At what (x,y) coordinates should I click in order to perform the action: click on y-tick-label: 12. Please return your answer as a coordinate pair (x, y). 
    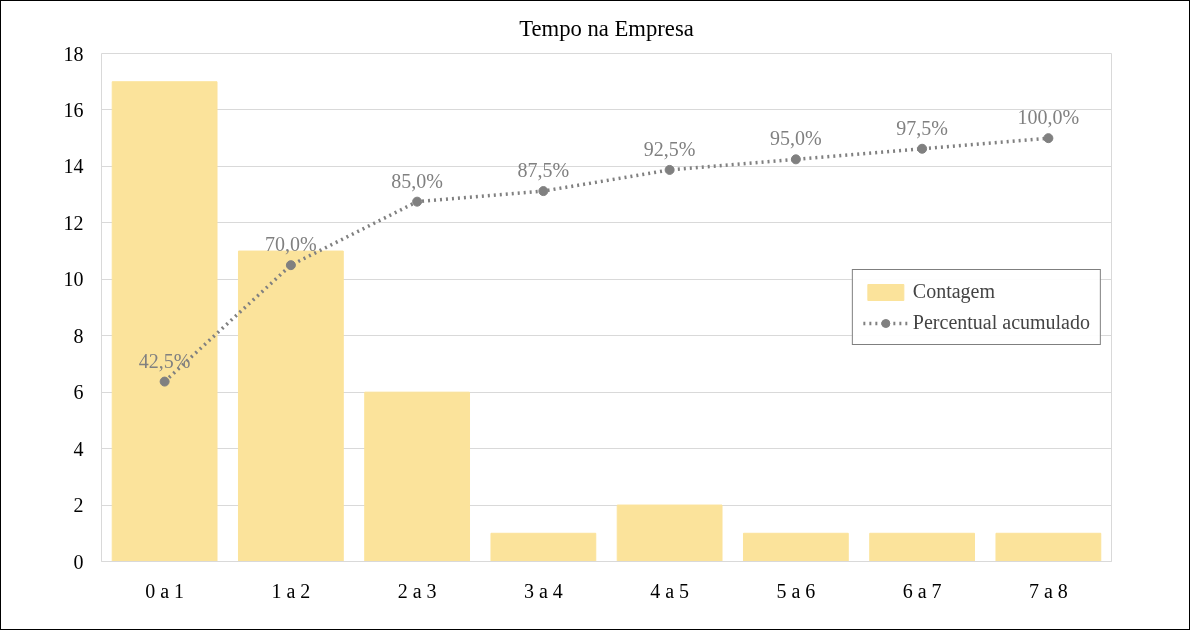
    Looking at the image, I should click on (73, 222).